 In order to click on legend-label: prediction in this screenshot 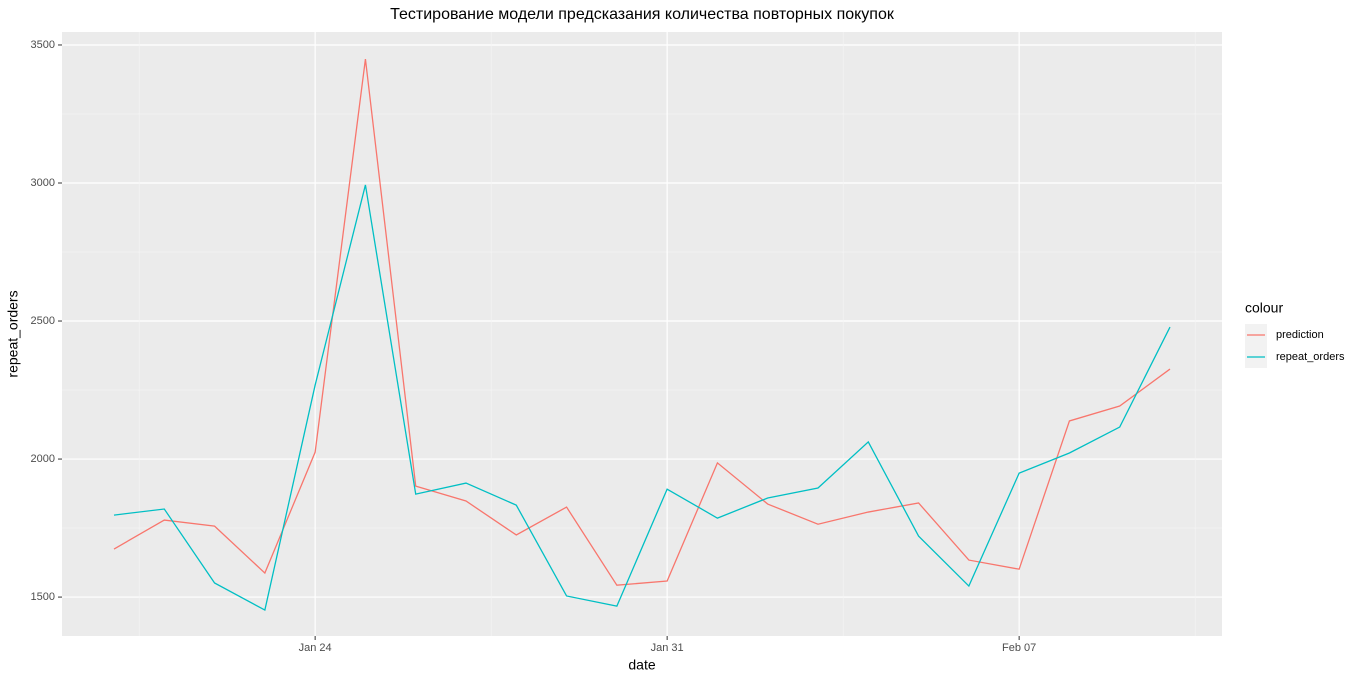, I will do `click(1300, 335)`.